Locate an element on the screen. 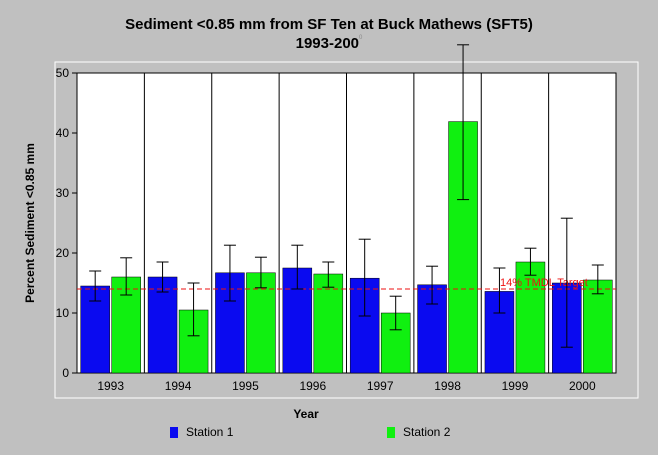 The height and width of the screenshot is (455, 658). y-tick-label: 0 is located at coordinates (65, 373).